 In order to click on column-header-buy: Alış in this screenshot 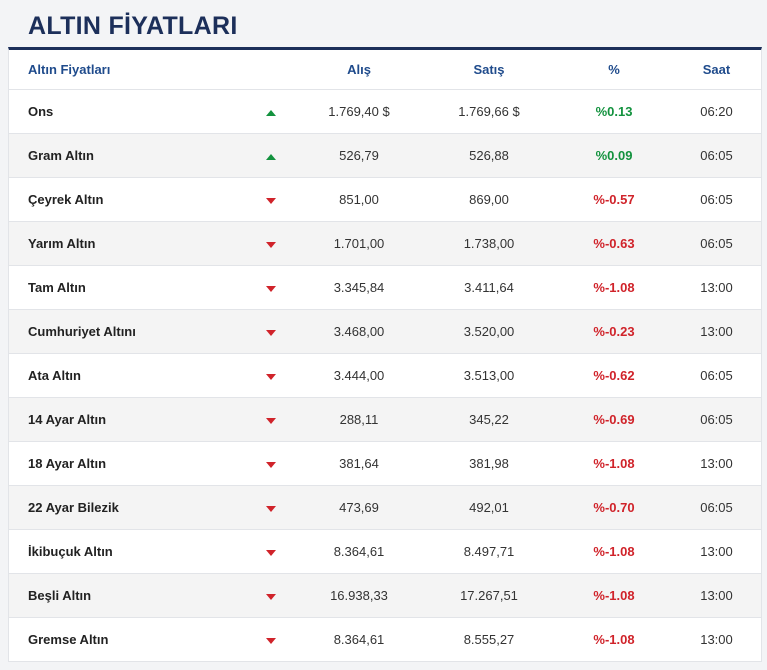, I will do `click(359, 70)`.